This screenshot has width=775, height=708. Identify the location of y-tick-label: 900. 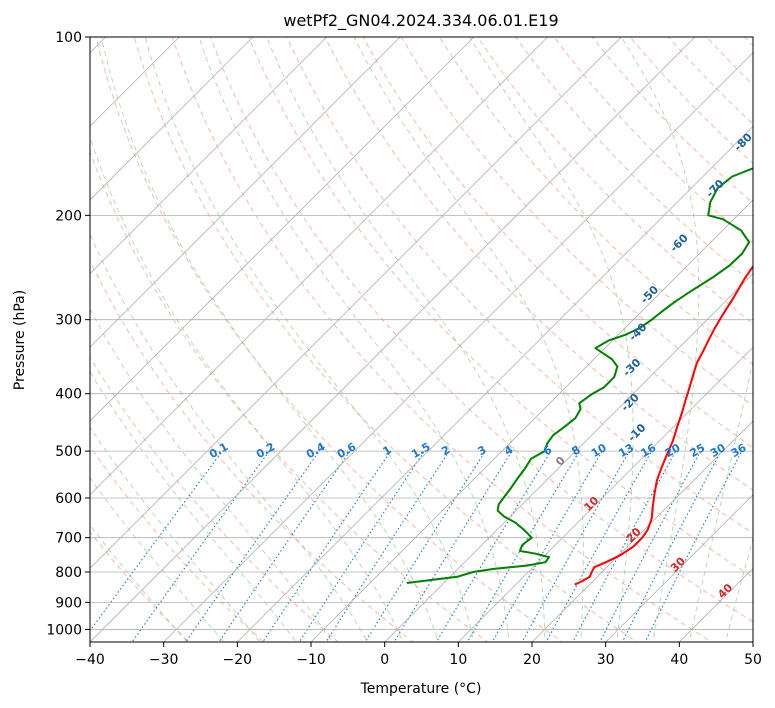
(68, 603).